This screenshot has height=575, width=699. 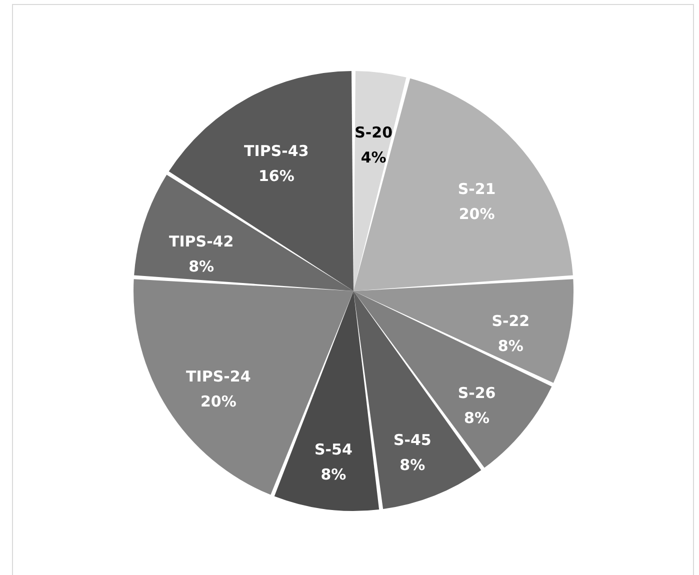 What do you see at coordinates (373, 157) in the screenshot?
I see `data-label: 4%` at bounding box center [373, 157].